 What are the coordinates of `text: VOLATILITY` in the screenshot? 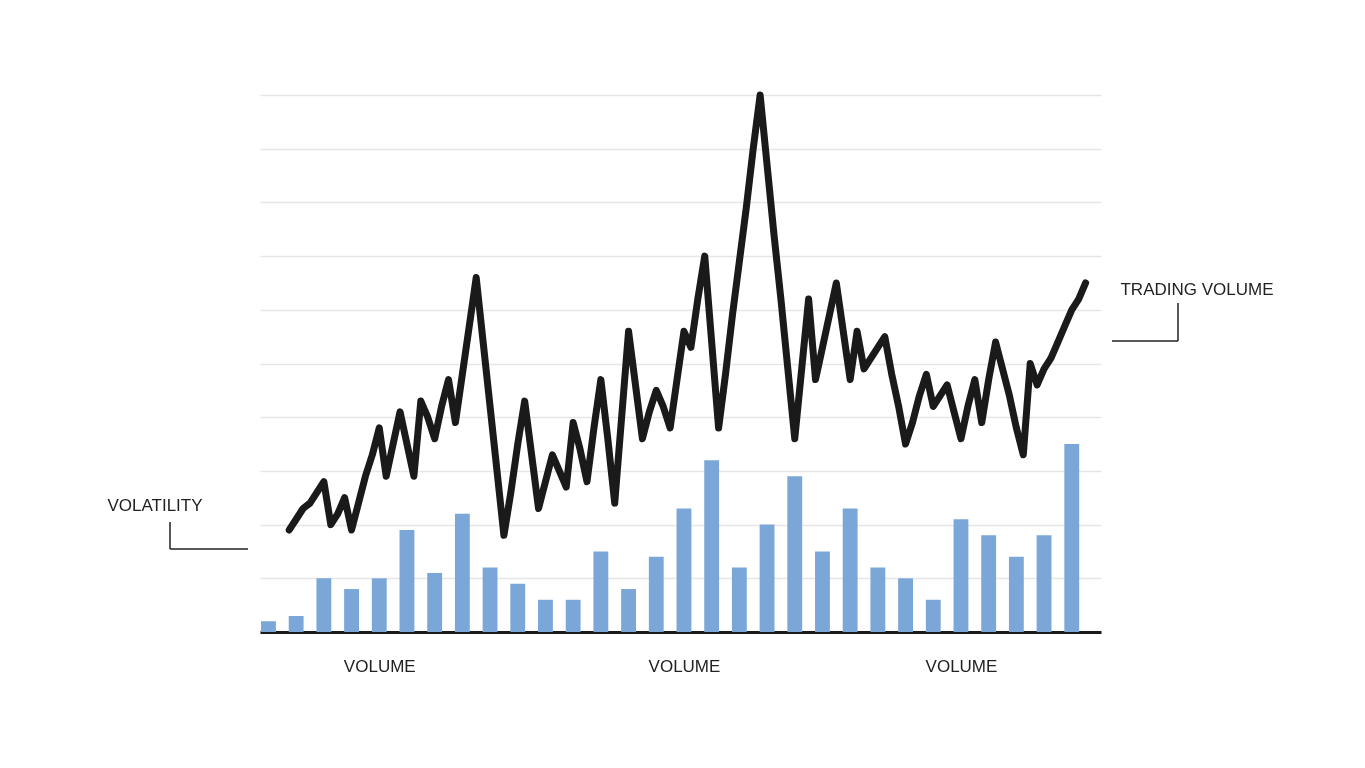 It's located at (155, 505).